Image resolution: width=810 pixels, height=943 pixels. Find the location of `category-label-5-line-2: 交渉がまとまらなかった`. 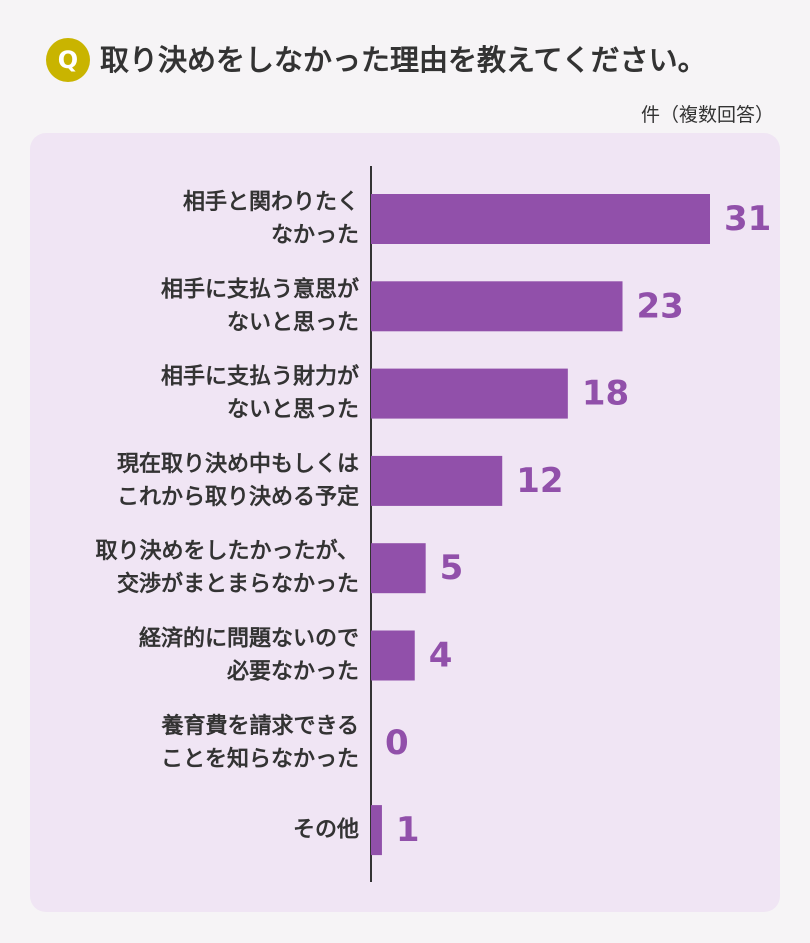

category-label-5-line-2: 交渉がまとまらなかった is located at coordinates (238, 584).